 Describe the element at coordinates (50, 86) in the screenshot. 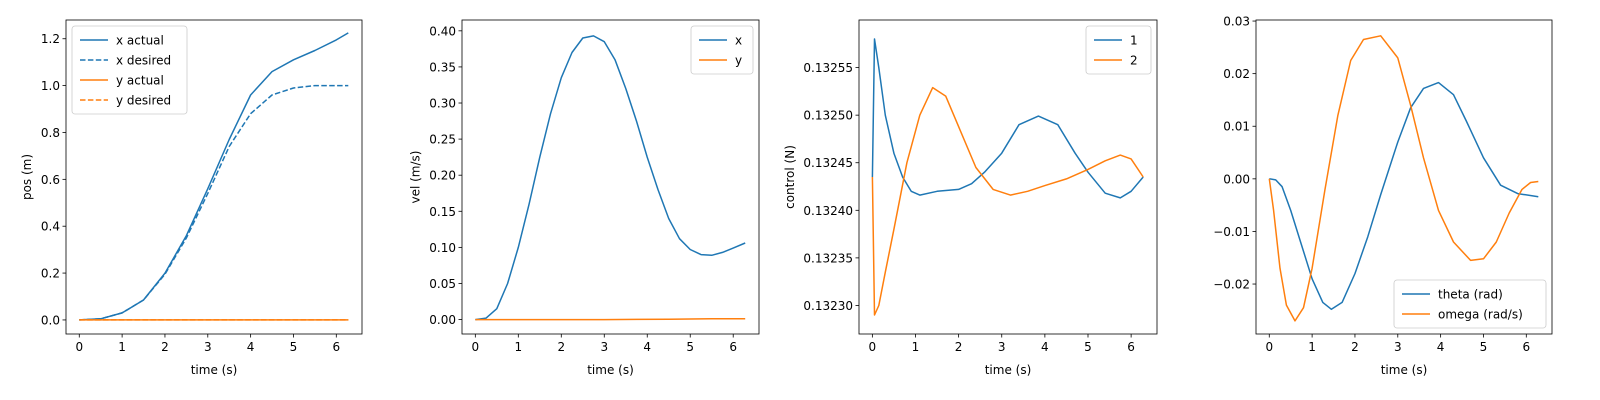

I see `y-tick-label: 1.0` at that location.